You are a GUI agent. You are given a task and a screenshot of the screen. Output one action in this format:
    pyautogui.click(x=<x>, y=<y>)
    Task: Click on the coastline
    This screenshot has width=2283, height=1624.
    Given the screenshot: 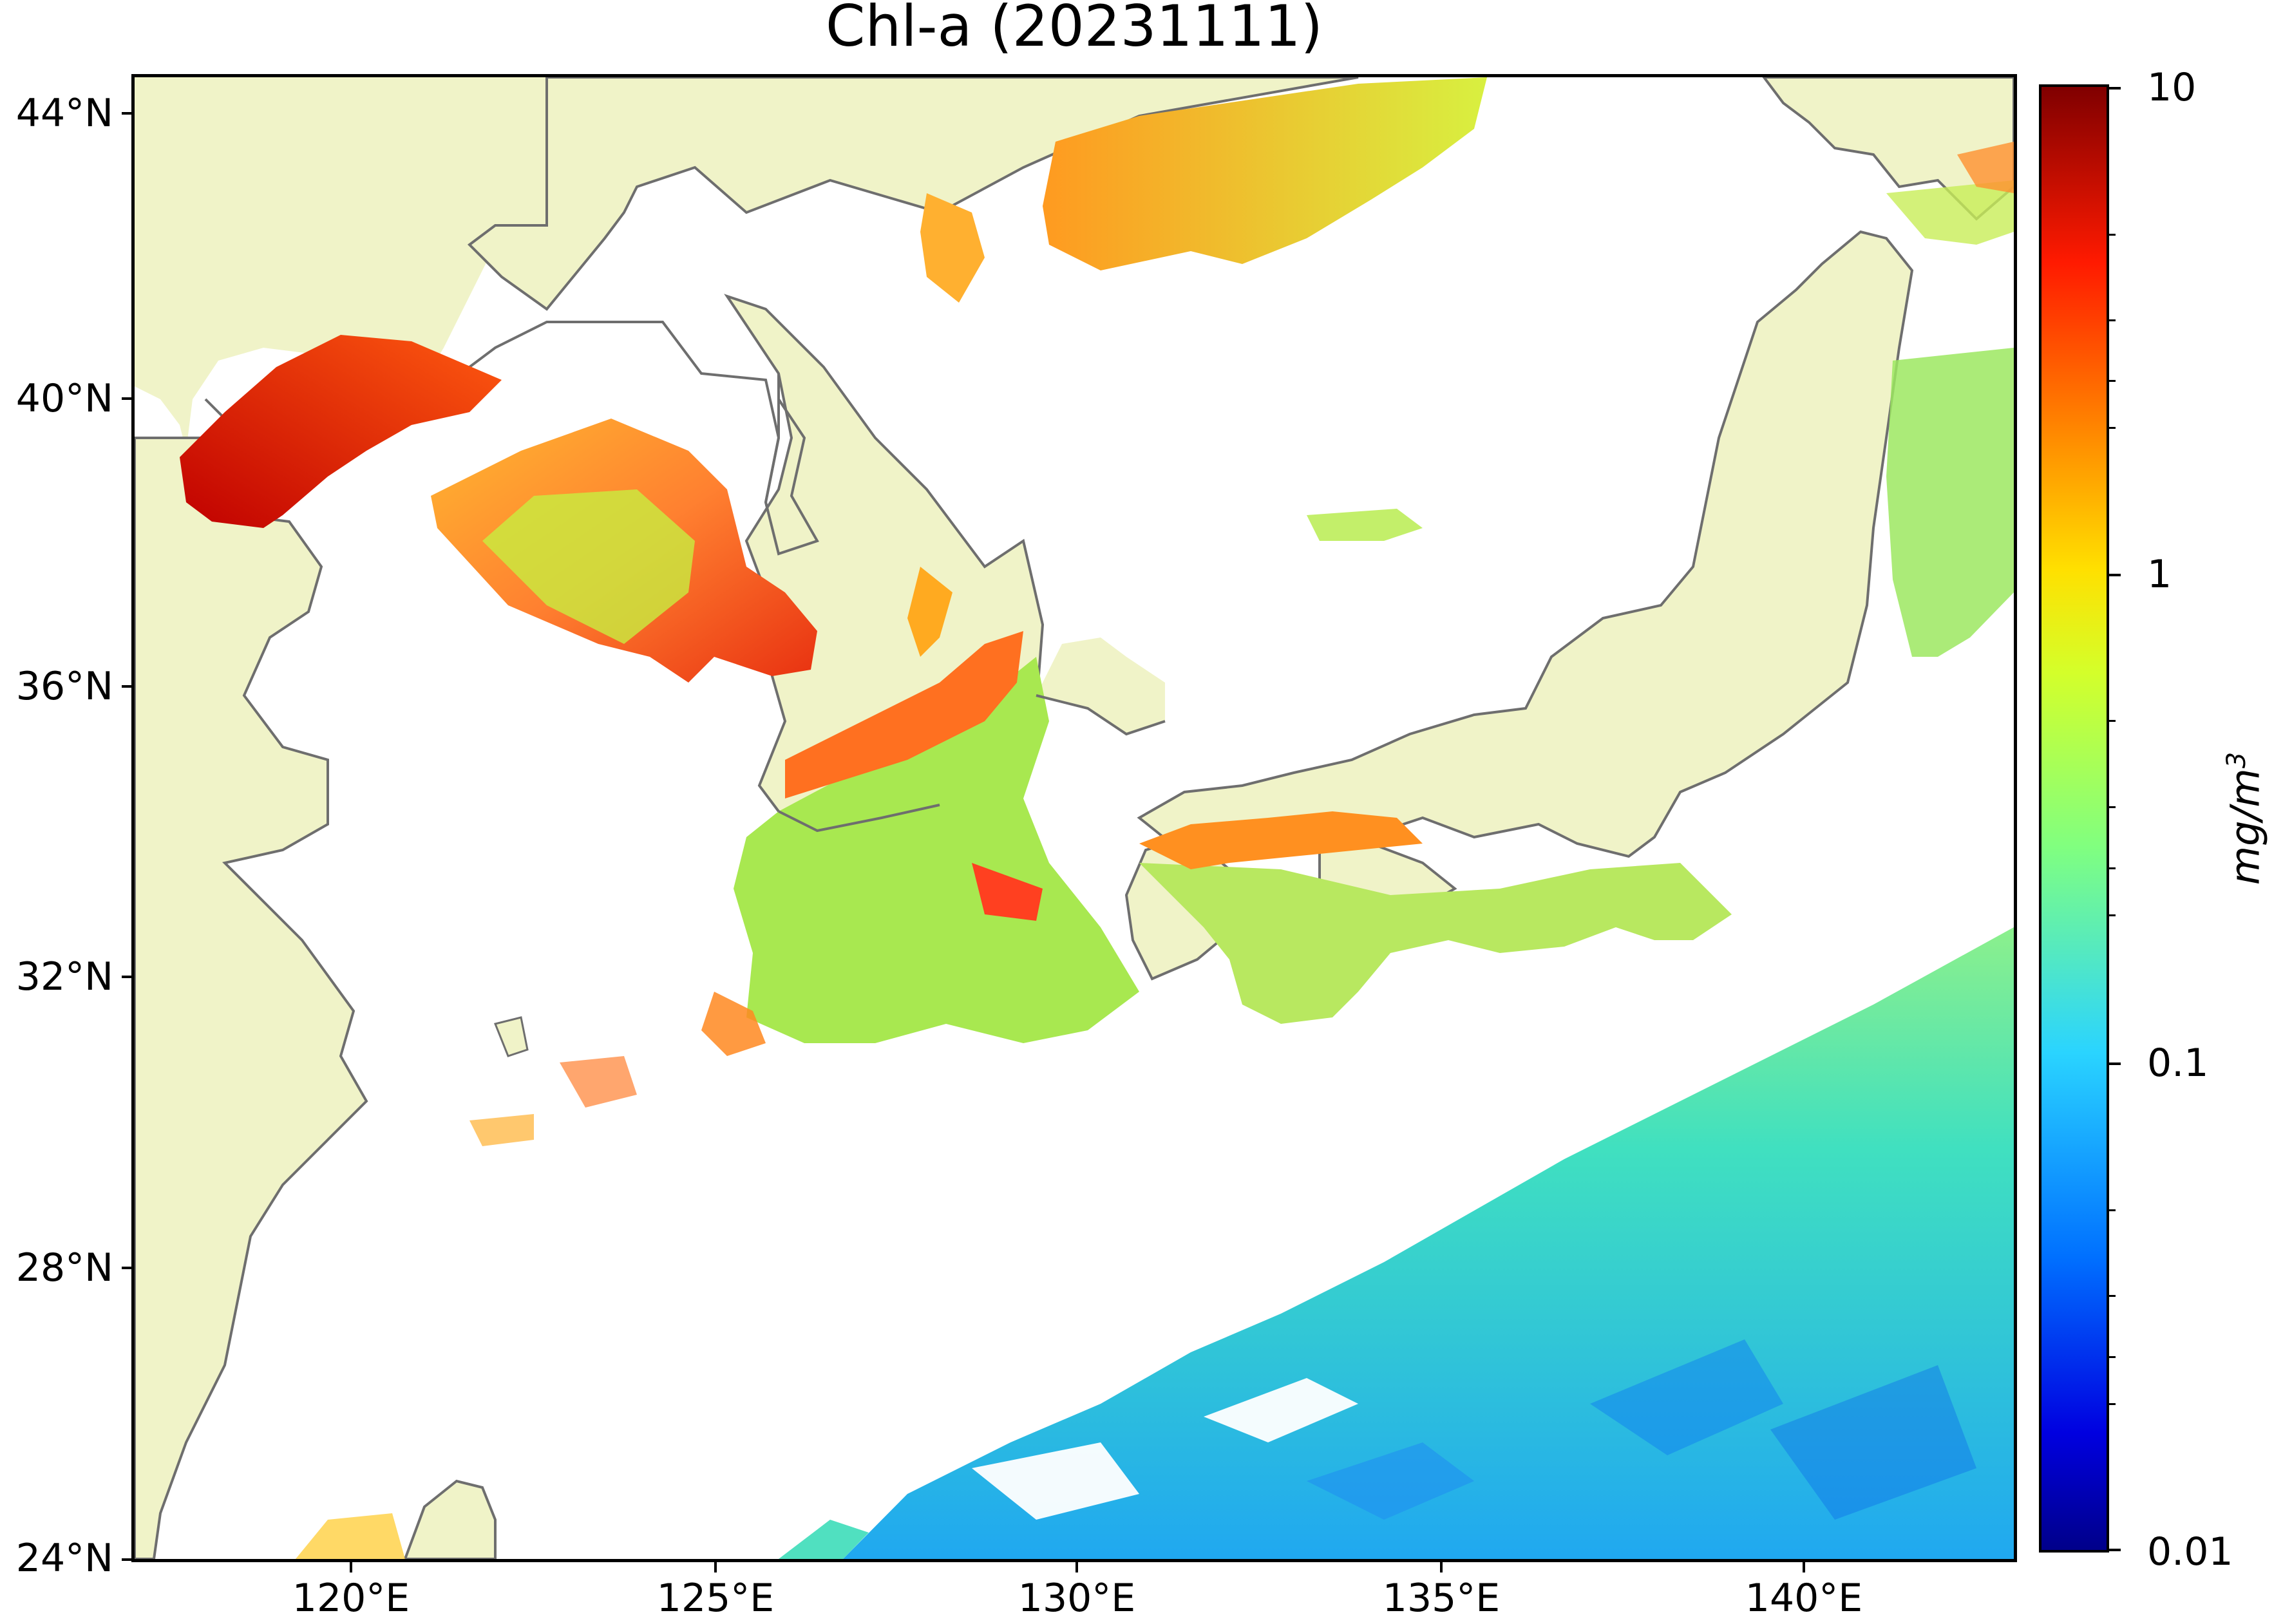 What is the action you would take?
    pyautogui.click(x=965, y=614)
    